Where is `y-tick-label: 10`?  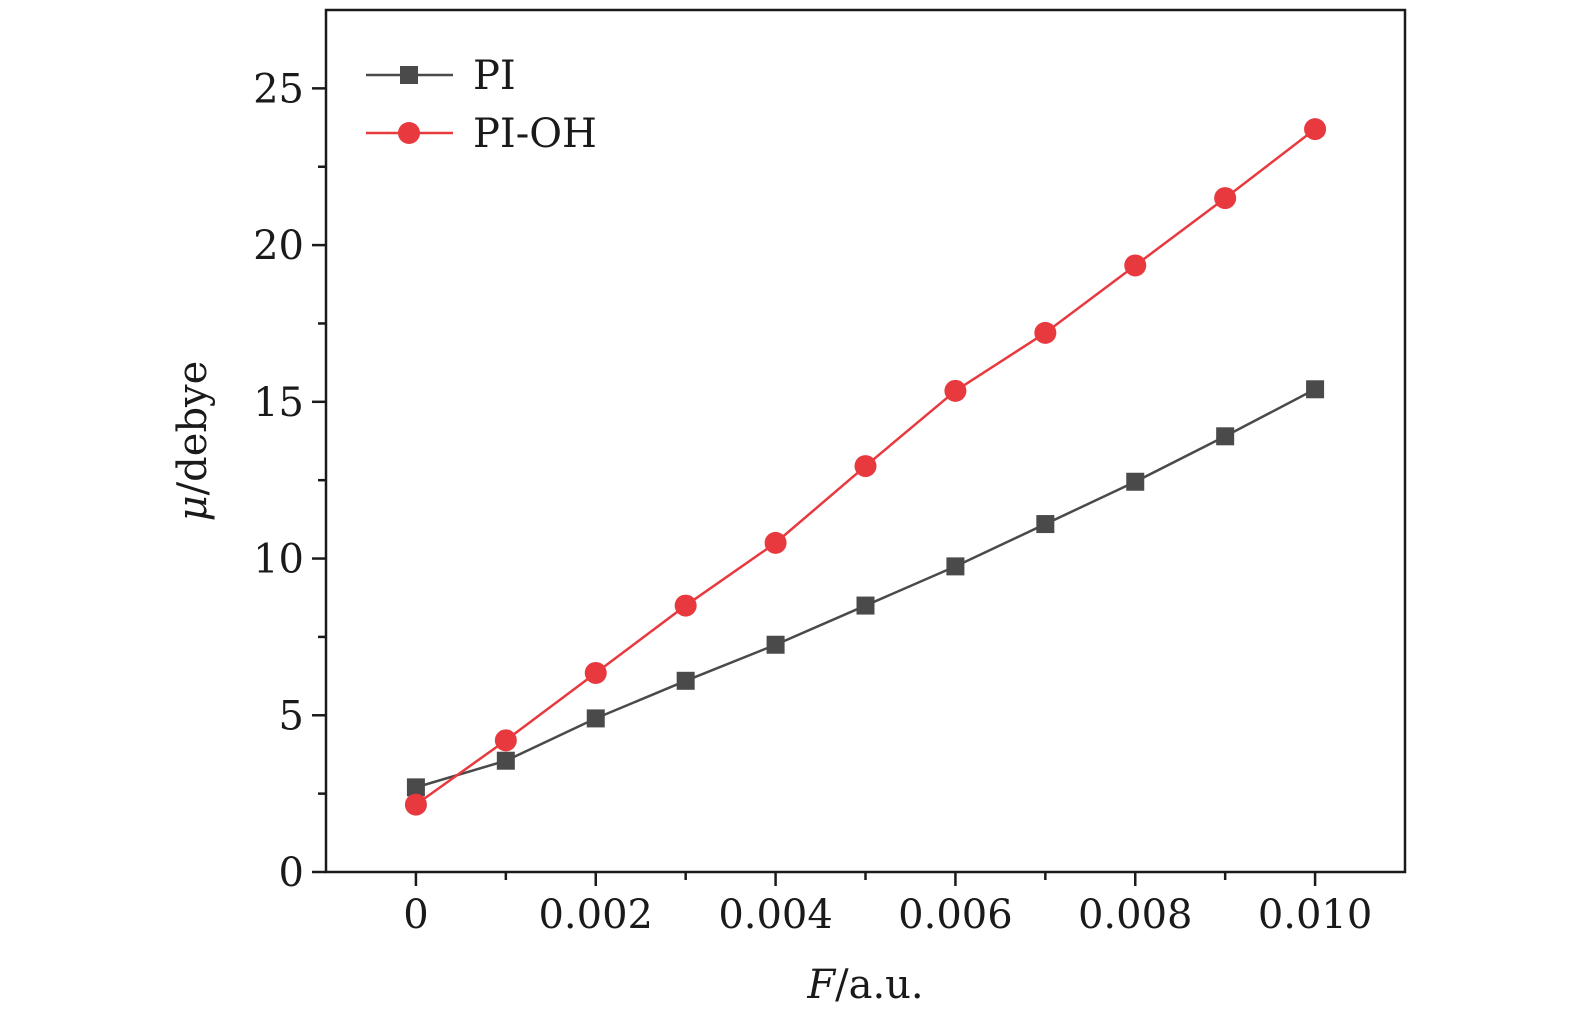
y-tick-label: 10 is located at coordinates (278, 560).